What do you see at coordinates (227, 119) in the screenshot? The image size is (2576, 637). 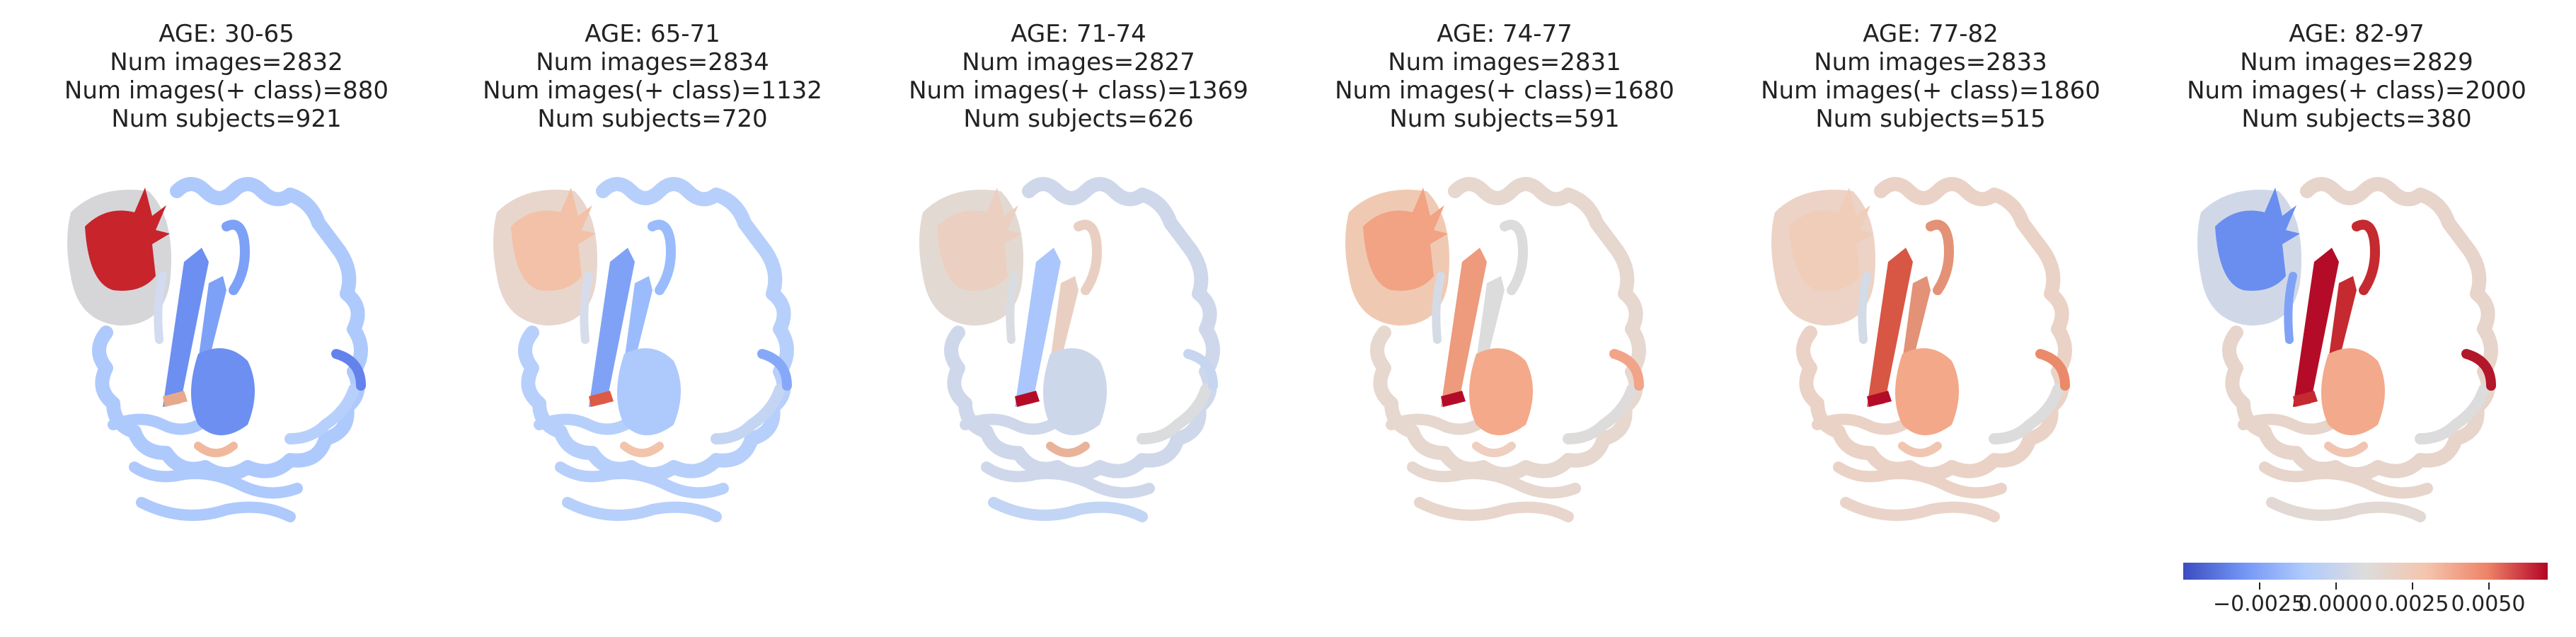 I see `num-subjects-label: Num subjects=921` at bounding box center [227, 119].